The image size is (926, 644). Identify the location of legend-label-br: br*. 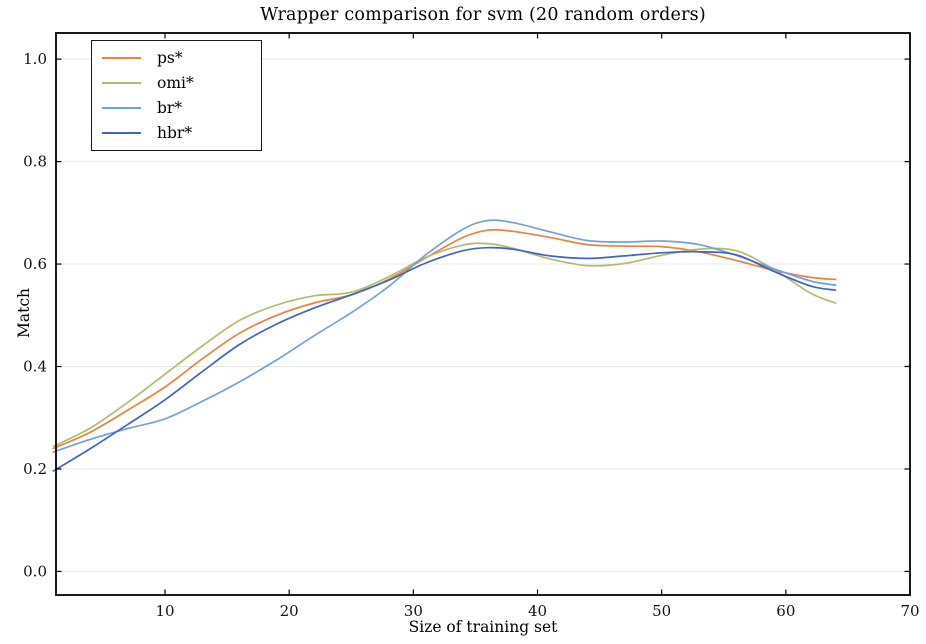
(170, 108).